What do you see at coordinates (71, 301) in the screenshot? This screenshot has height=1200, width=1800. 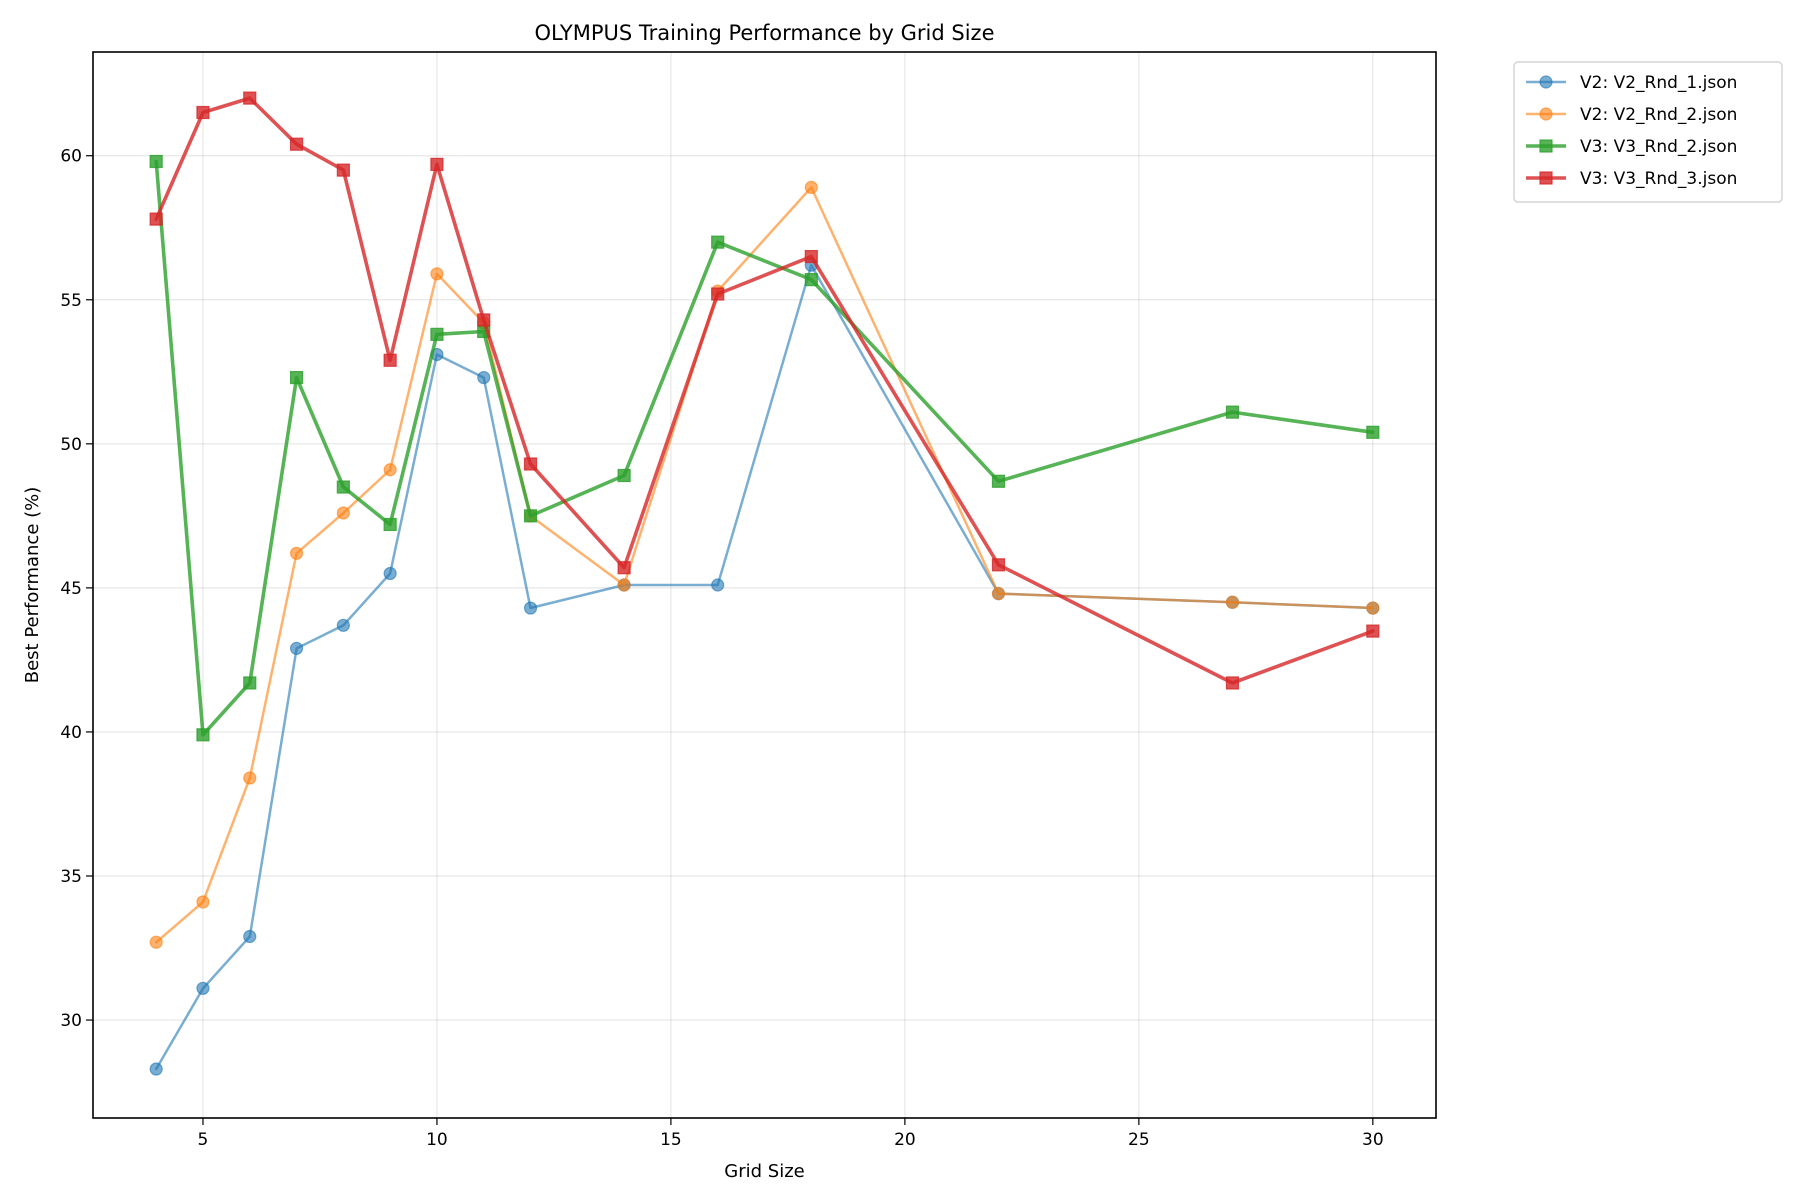 I see `y-tick-label: 55` at bounding box center [71, 301].